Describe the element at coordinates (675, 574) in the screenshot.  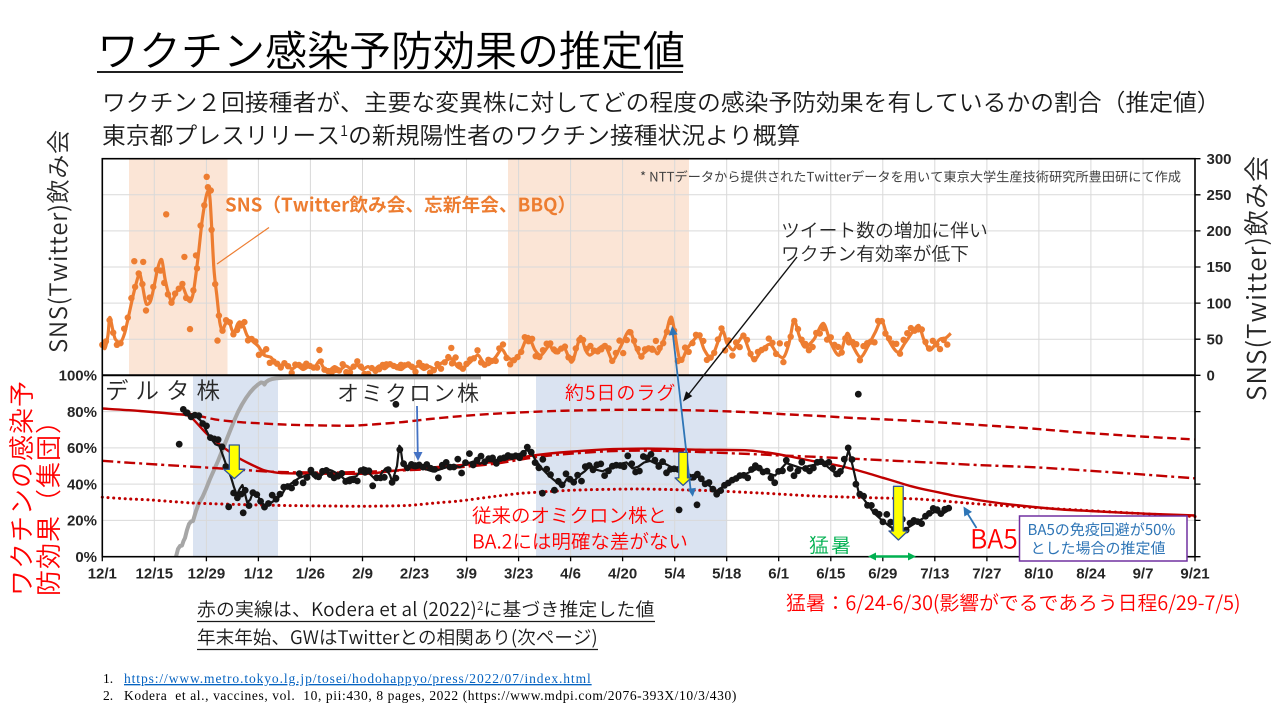
I see `svg-text: 5/4` at that location.